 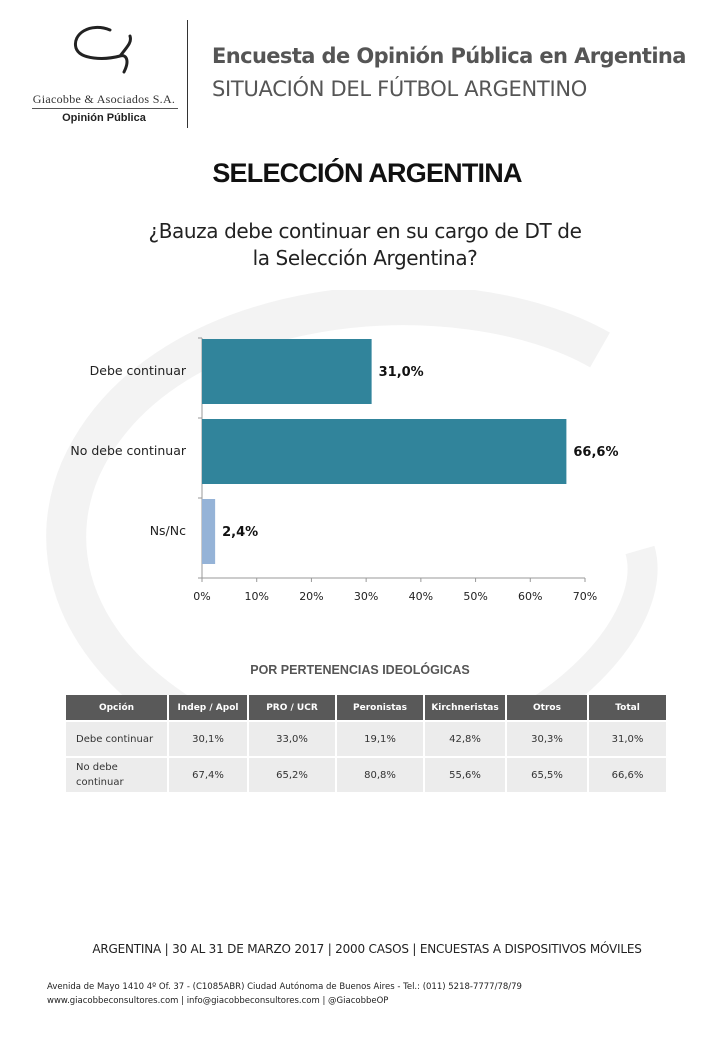 What do you see at coordinates (365, 258) in the screenshot?
I see `chart-title-line: la Selección Argentina?` at bounding box center [365, 258].